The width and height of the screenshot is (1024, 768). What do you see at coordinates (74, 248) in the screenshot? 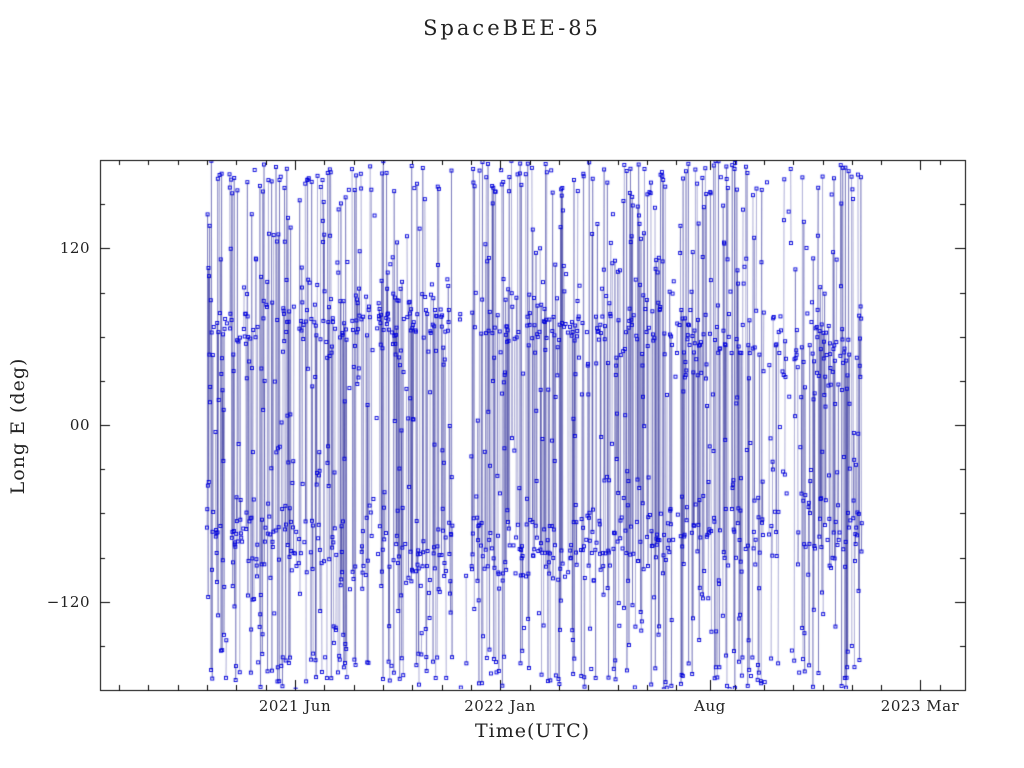
I see `y-tick-label: 120` at bounding box center [74, 248].